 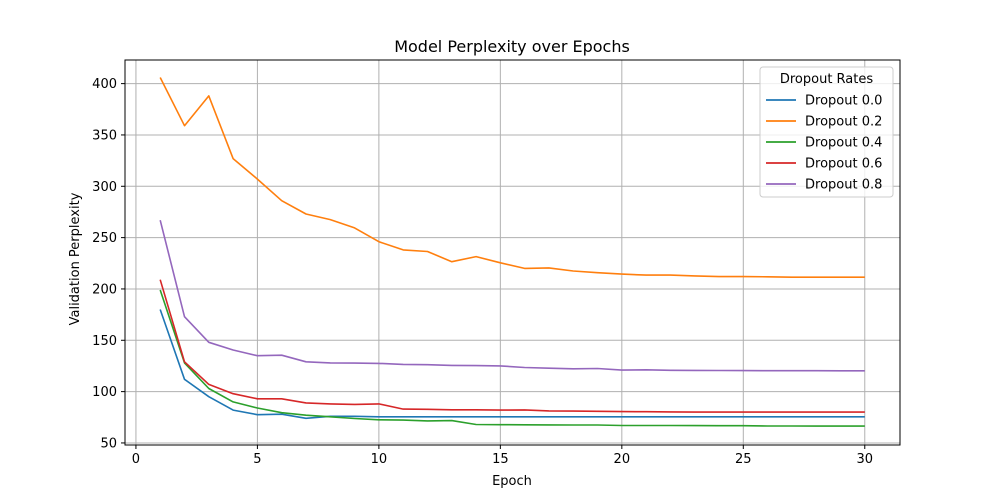 I want to click on y-tick-label: 300, so click(x=104, y=187).